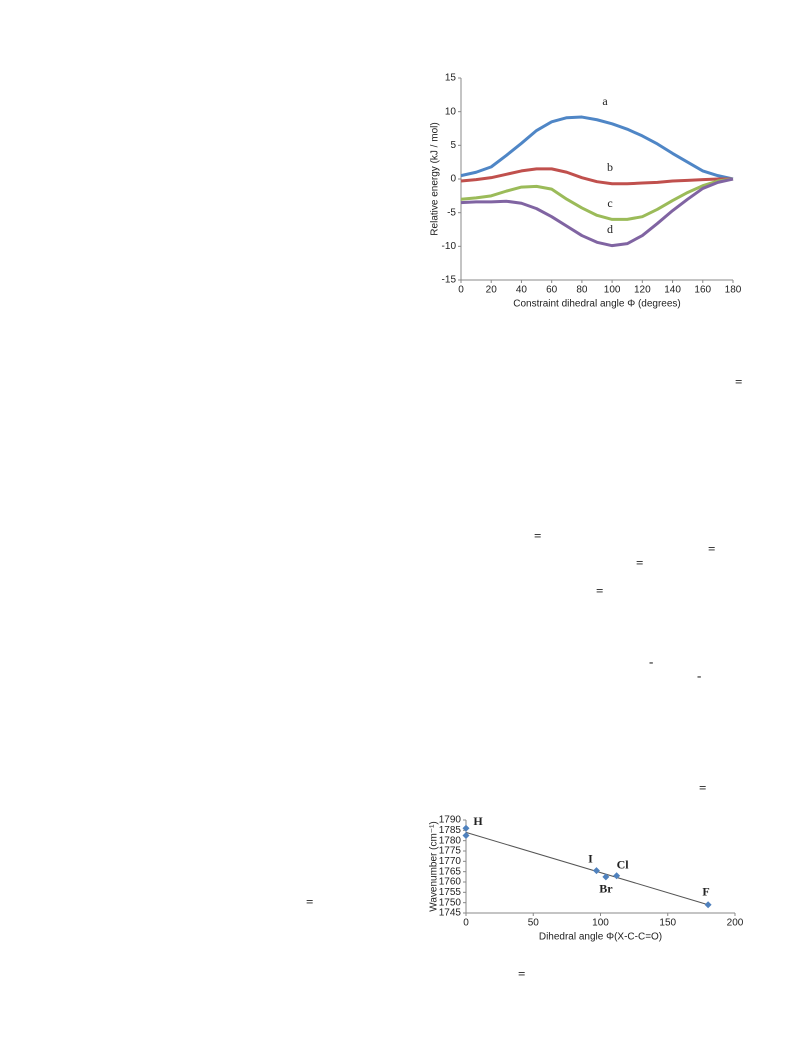 The width and height of the screenshot is (793, 1057). I want to click on y-tick-label: 1775, so click(450, 851).